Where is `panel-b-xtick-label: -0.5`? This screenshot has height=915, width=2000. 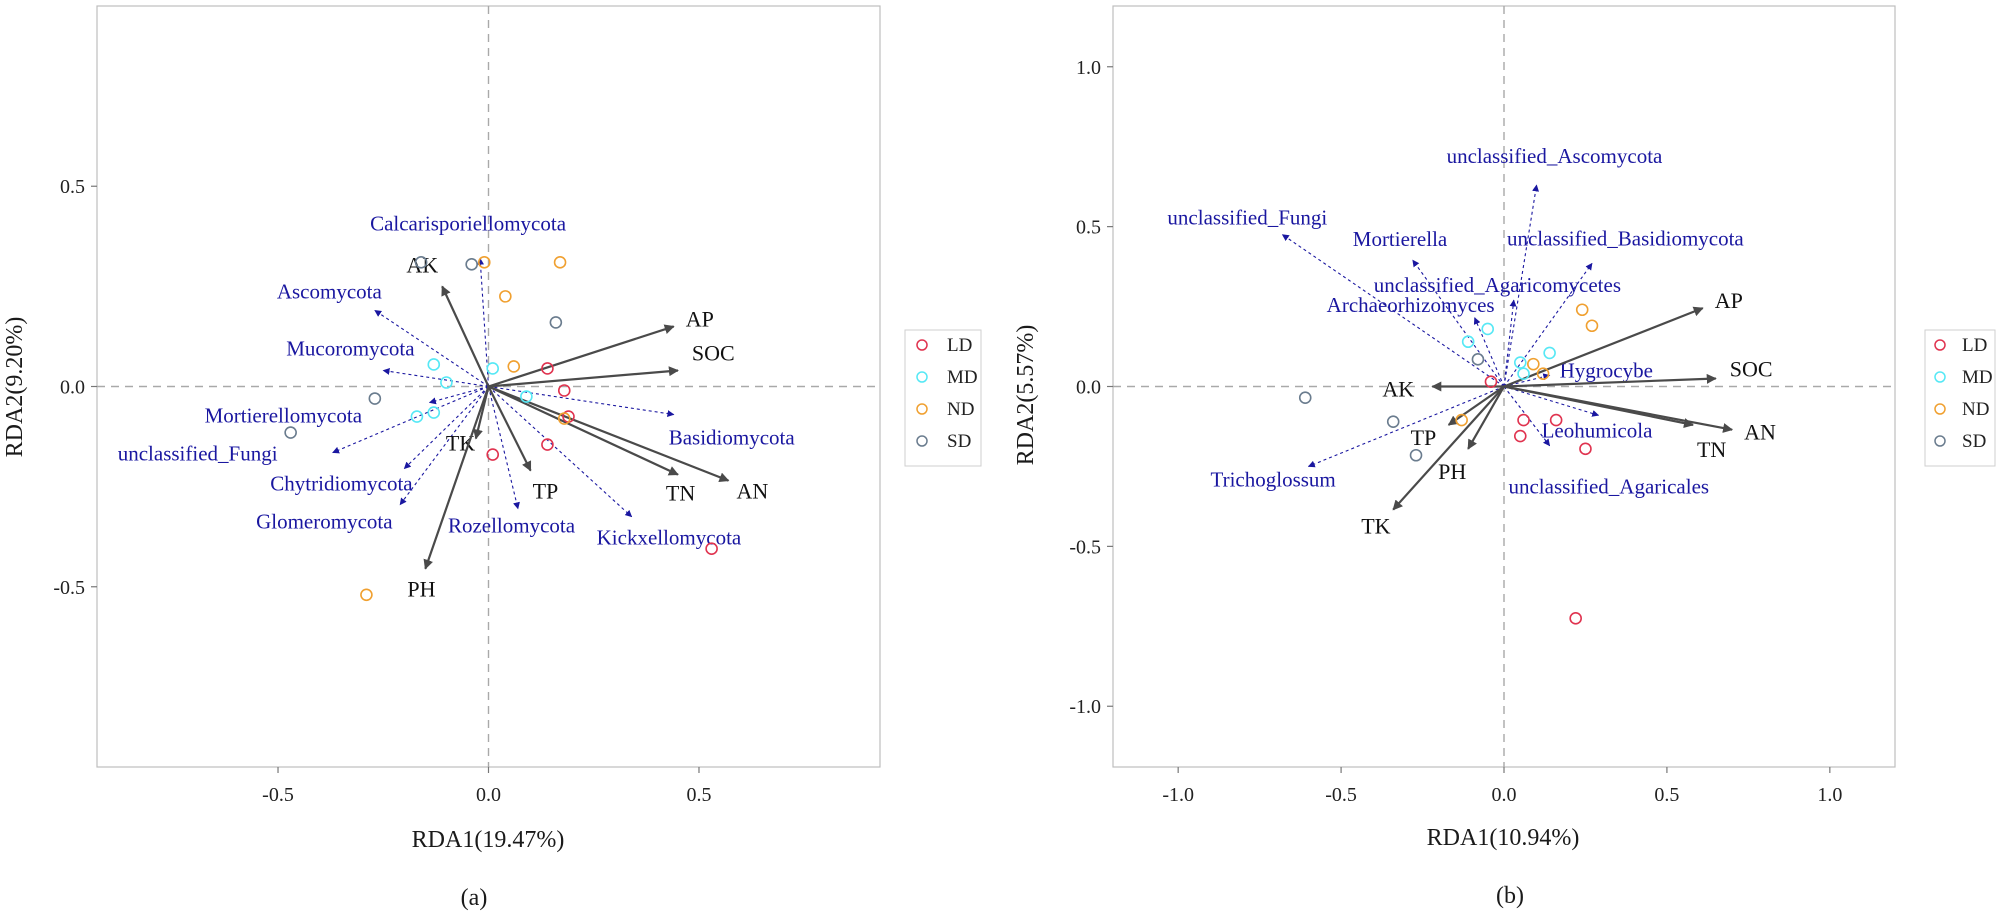 panel-b-xtick-label: -0.5 is located at coordinates (1341, 795).